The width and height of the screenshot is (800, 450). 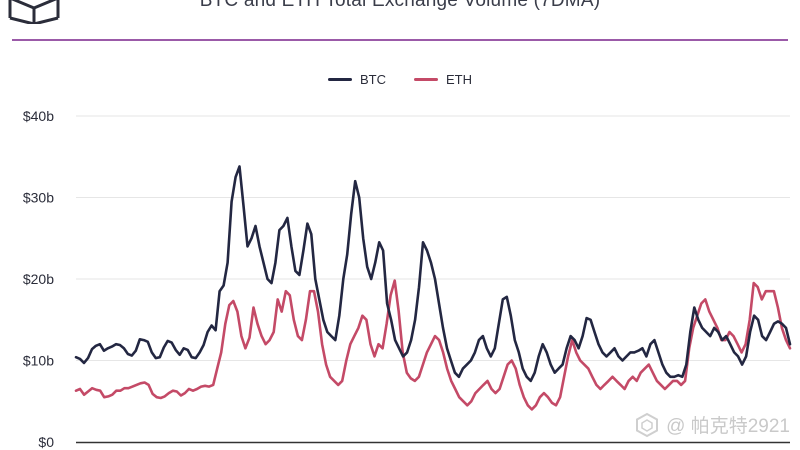 What do you see at coordinates (443, 79) in the screenshot?
I see `legend-item-eth: ETH` at bounding box center [443, 79].